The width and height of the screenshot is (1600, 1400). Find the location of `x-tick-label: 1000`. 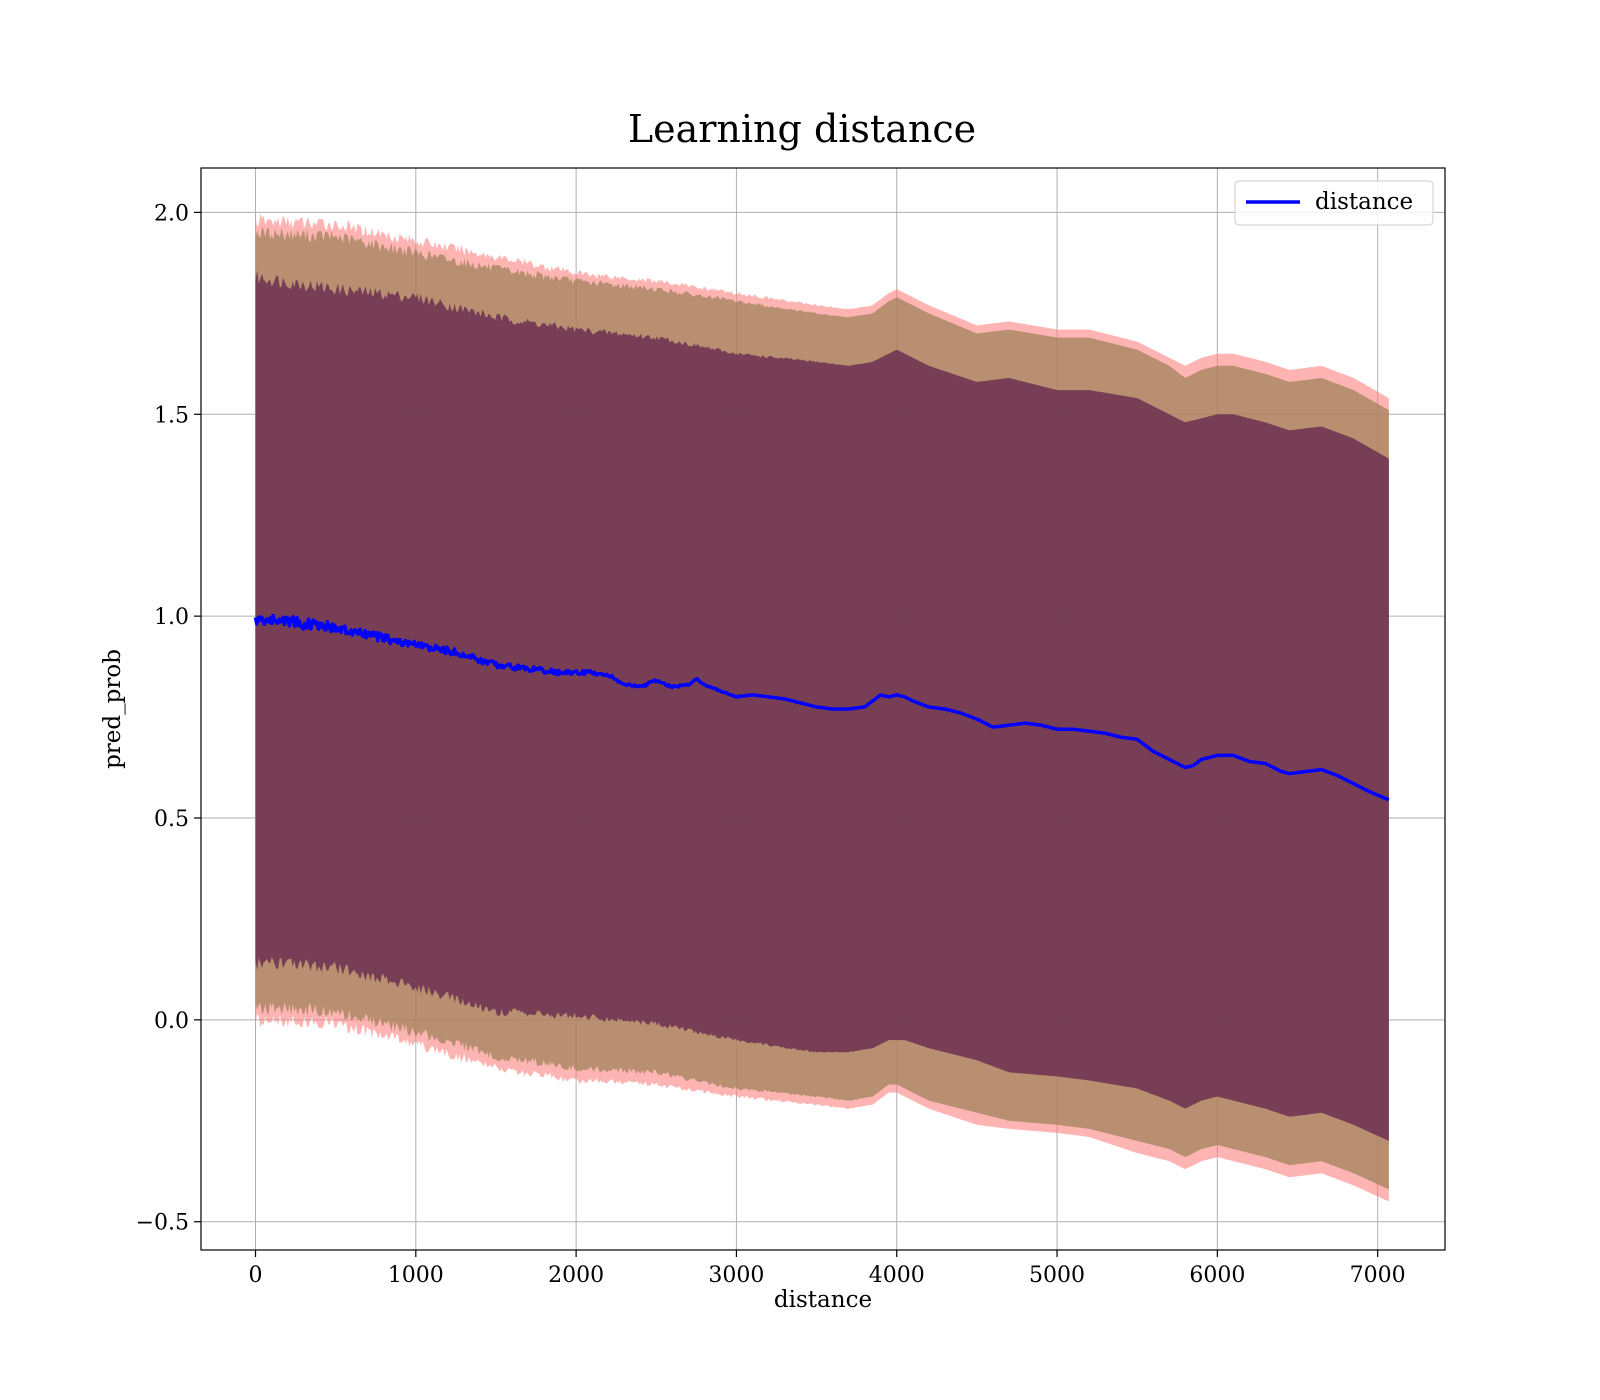

x-tick-label: 1000 is located at coordinates (416, 1275).